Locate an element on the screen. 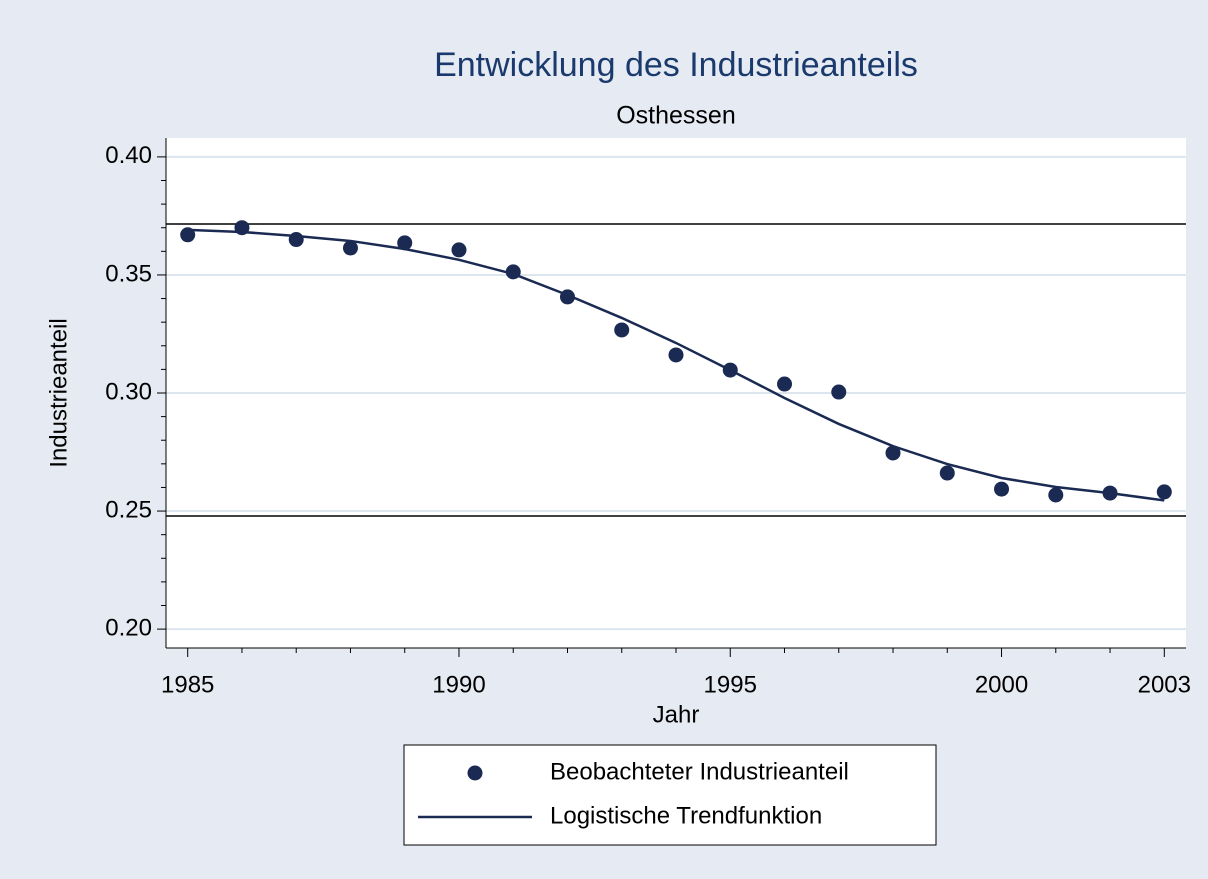 The image size is (1208, 879). x-tick-label: 1990 is located at coordinates (458, 684).